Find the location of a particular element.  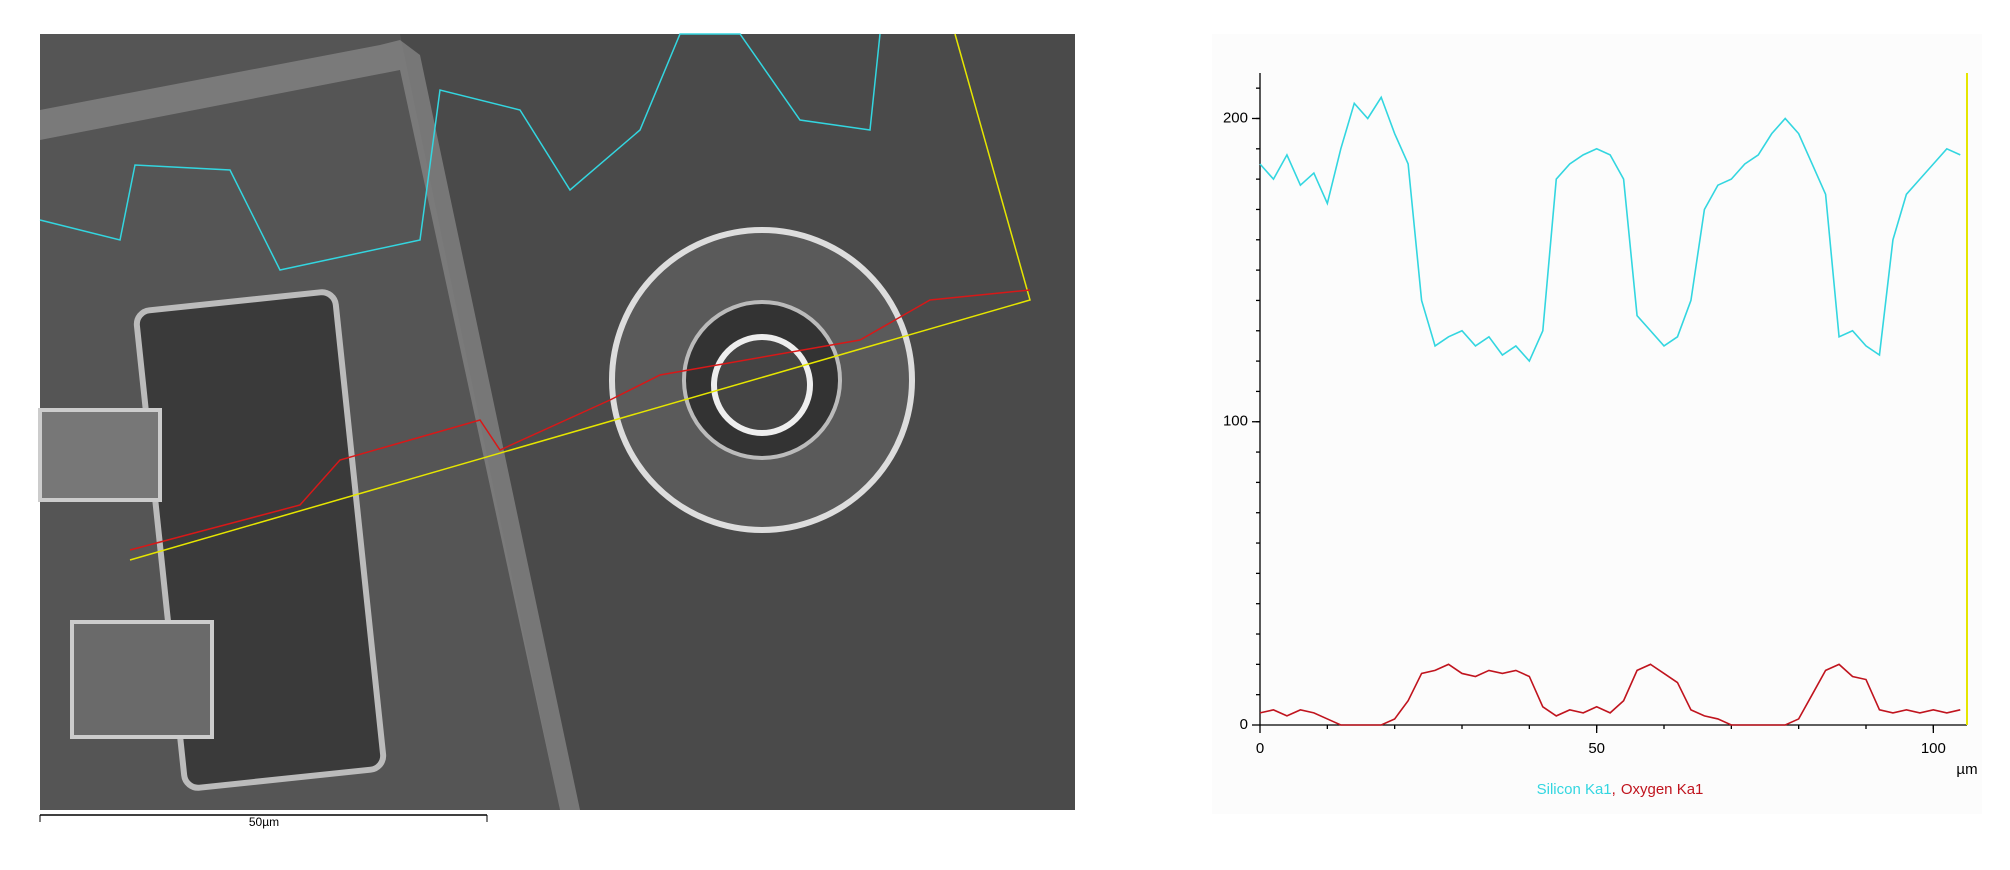

x-tick-label: 0 is located at coordinates (1260, 748).